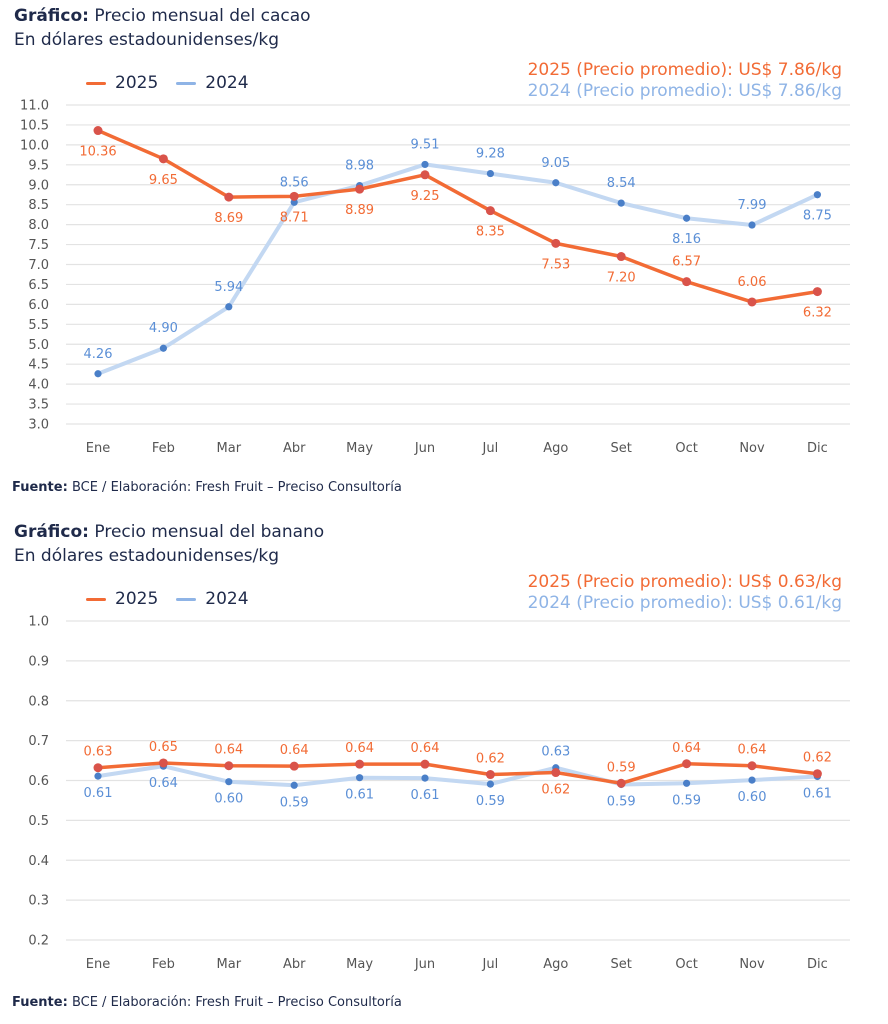 This screenshot has height=1024, width=888. Describe the element at coordinates (209, 532) in the screenshot. I see `chart2-title-text: Precio mensual del banano` at that location.